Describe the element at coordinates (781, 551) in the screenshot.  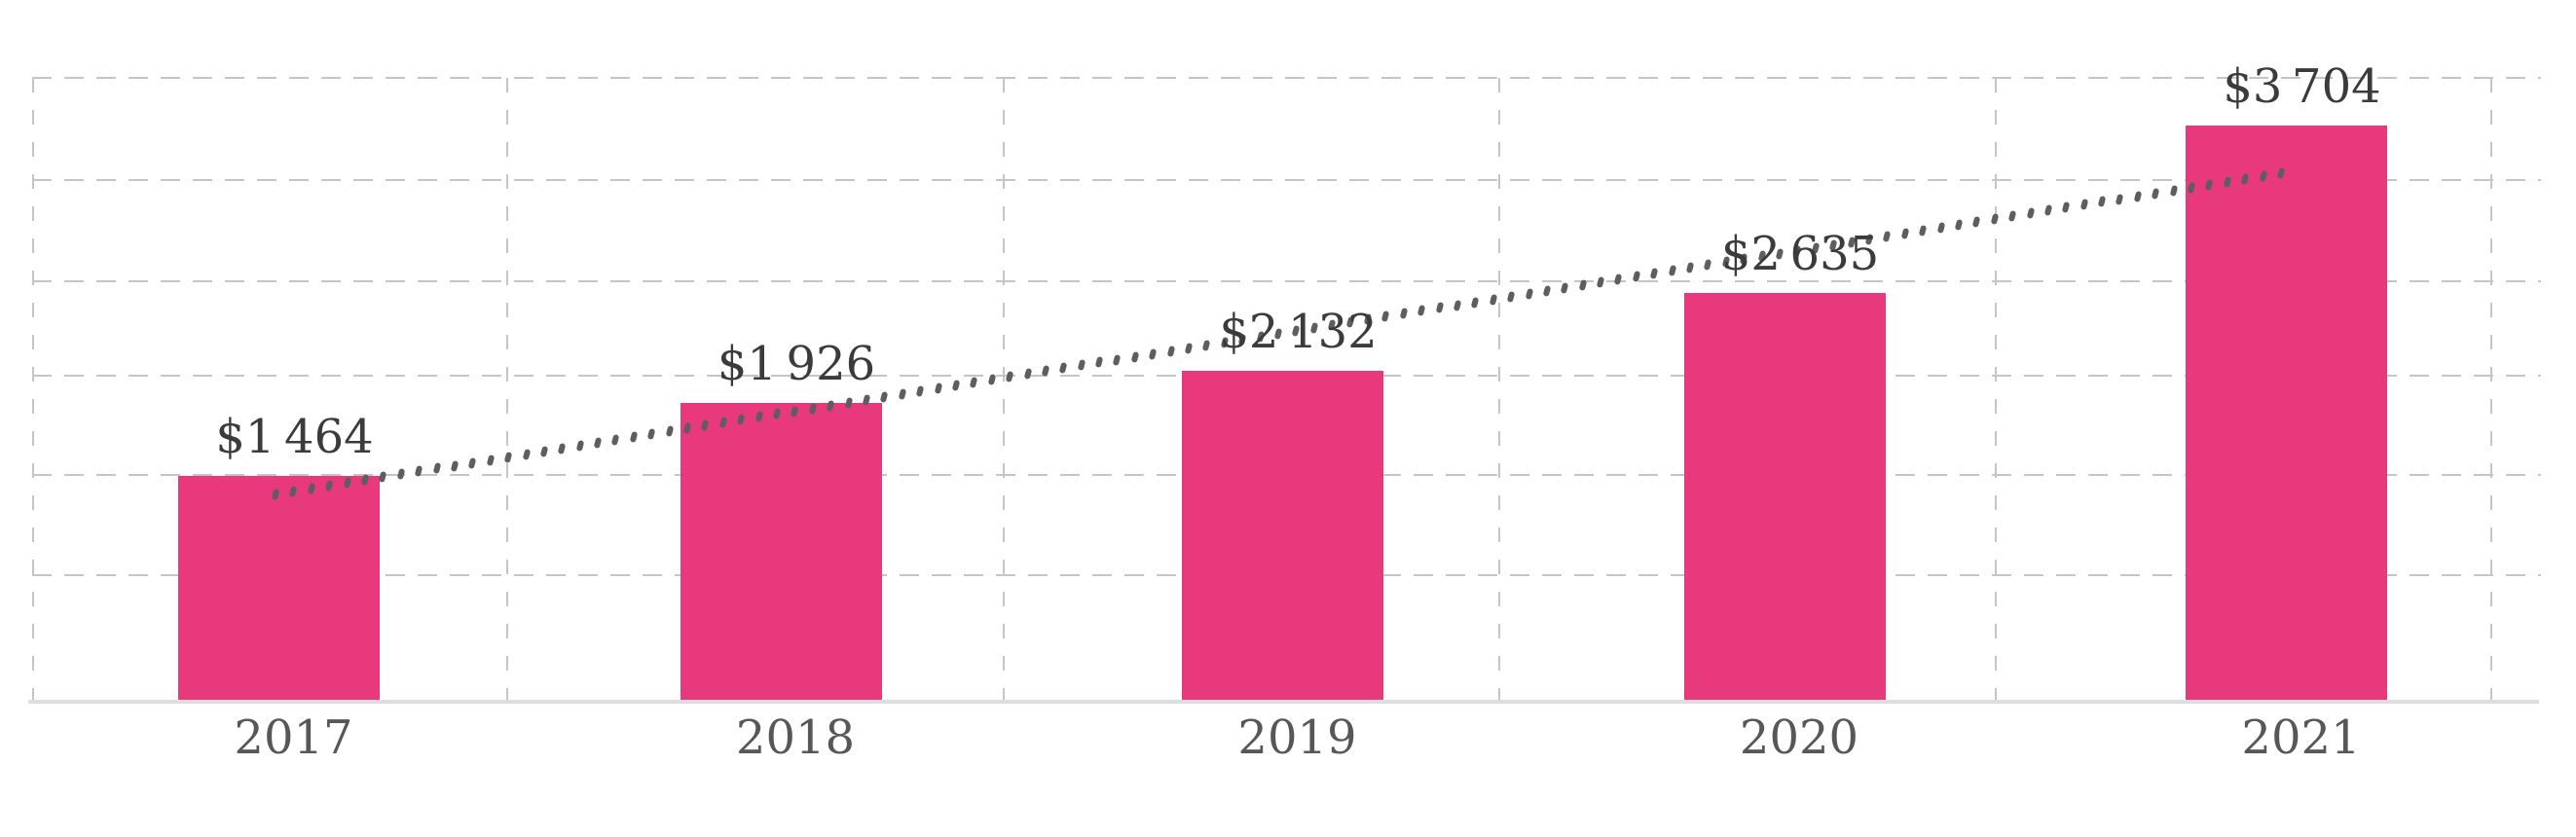
I see `bar-2018` at that location.